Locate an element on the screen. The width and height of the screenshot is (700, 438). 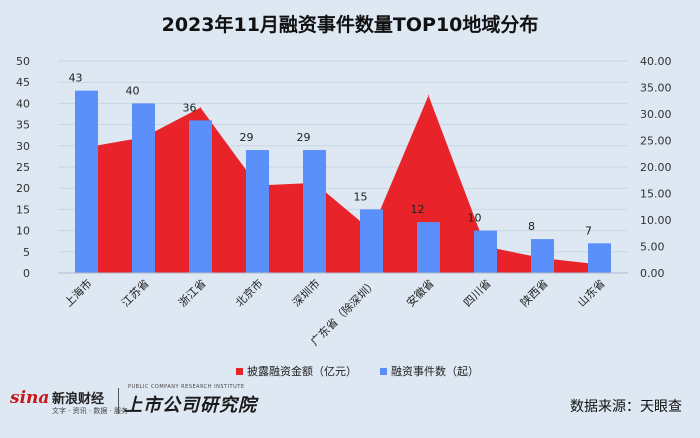
sina-finance-logo-subtext: 文字 · 资讯 · 数据 · 服务 is located at coordinates (90, 411).